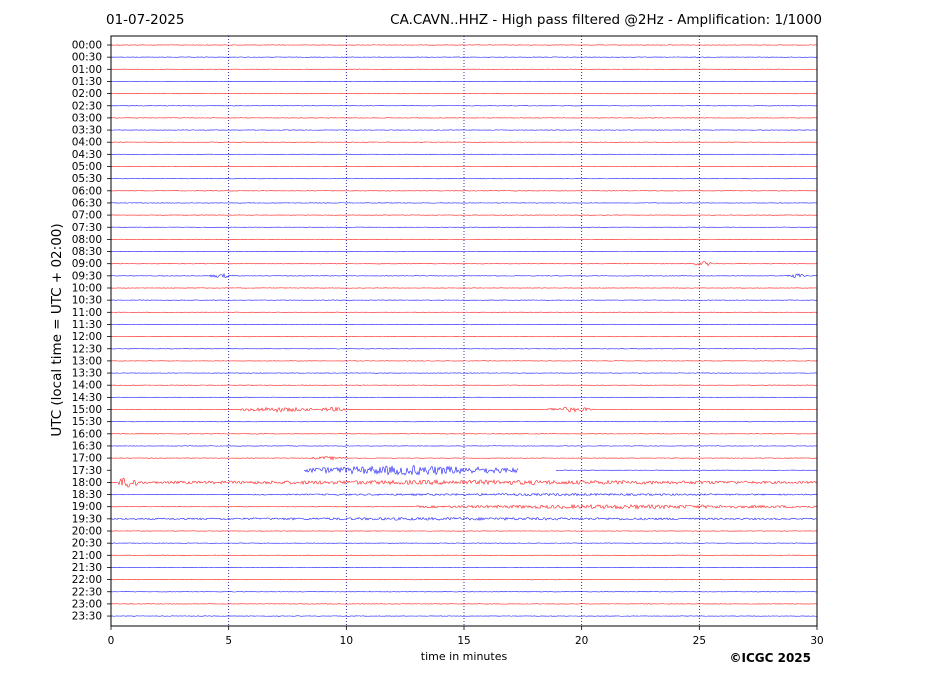 This screenshot has height=696, width=927. Describe the element at coordinates (87, 70) in the screenshot. I see `y-tick-label: 01:00` at that location.